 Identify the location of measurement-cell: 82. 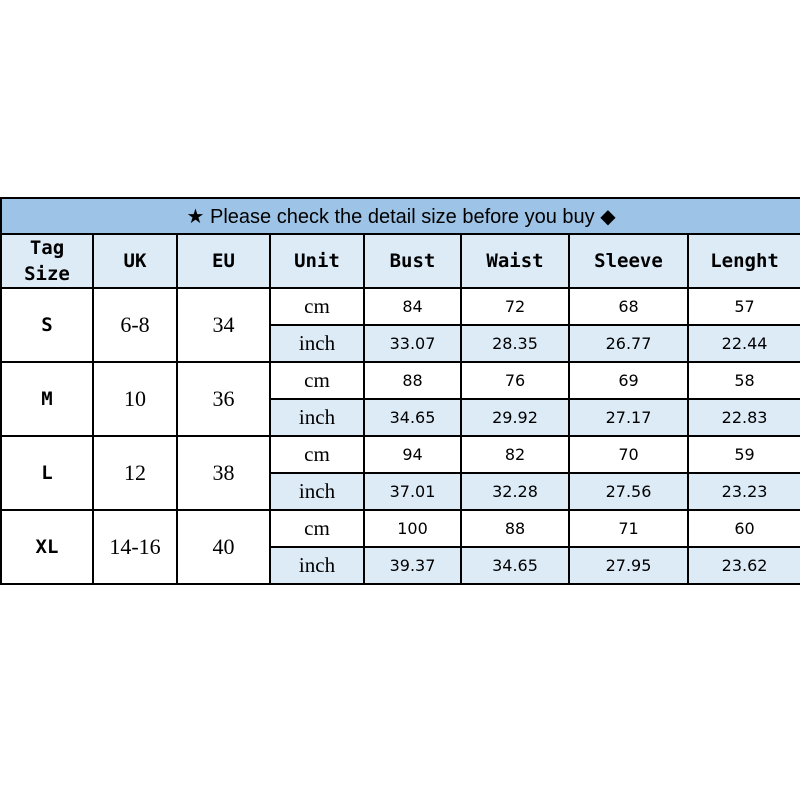
(515, 454).